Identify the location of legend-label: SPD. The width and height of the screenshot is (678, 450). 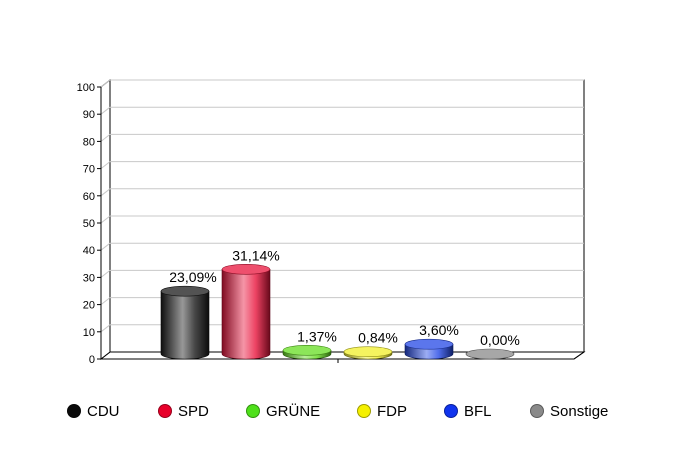
(193, 411).